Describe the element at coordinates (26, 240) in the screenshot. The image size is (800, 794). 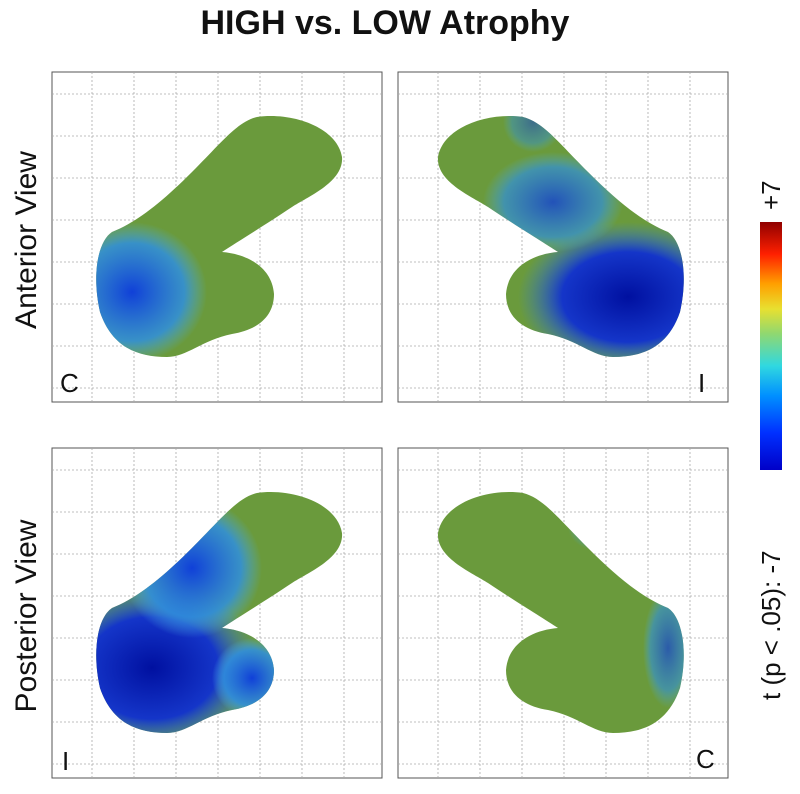
I see `row-label: Anterior View` at that location.